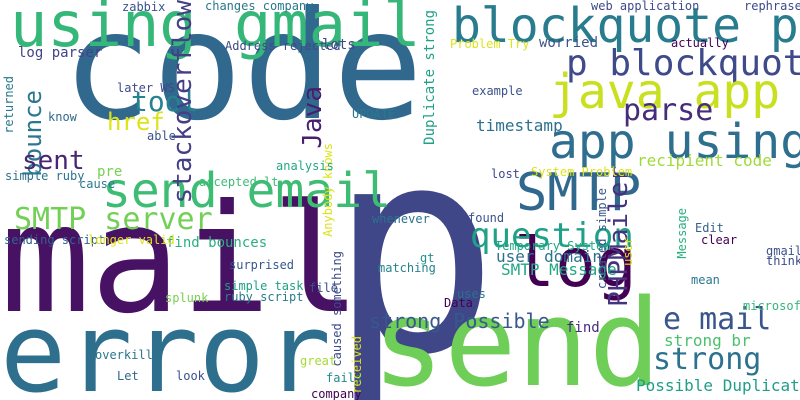 The image size is (800, 400). What do you see at coordinates (264, 297) in the screenshot?
I see `word-ruby-script: ruby script` at bounding box center [264, 297].